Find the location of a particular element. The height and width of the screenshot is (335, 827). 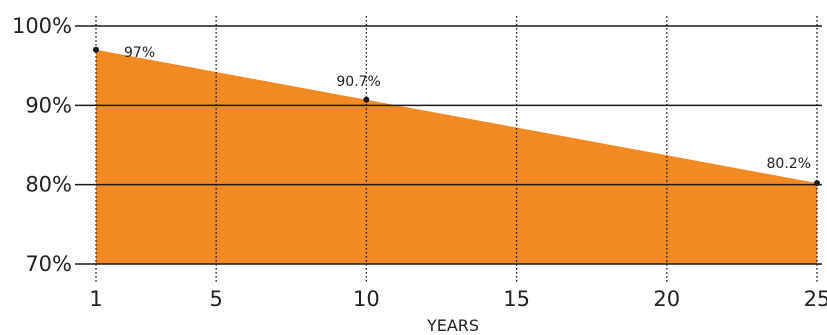

data-label: 90.7% is located at coordinates (358, 82).